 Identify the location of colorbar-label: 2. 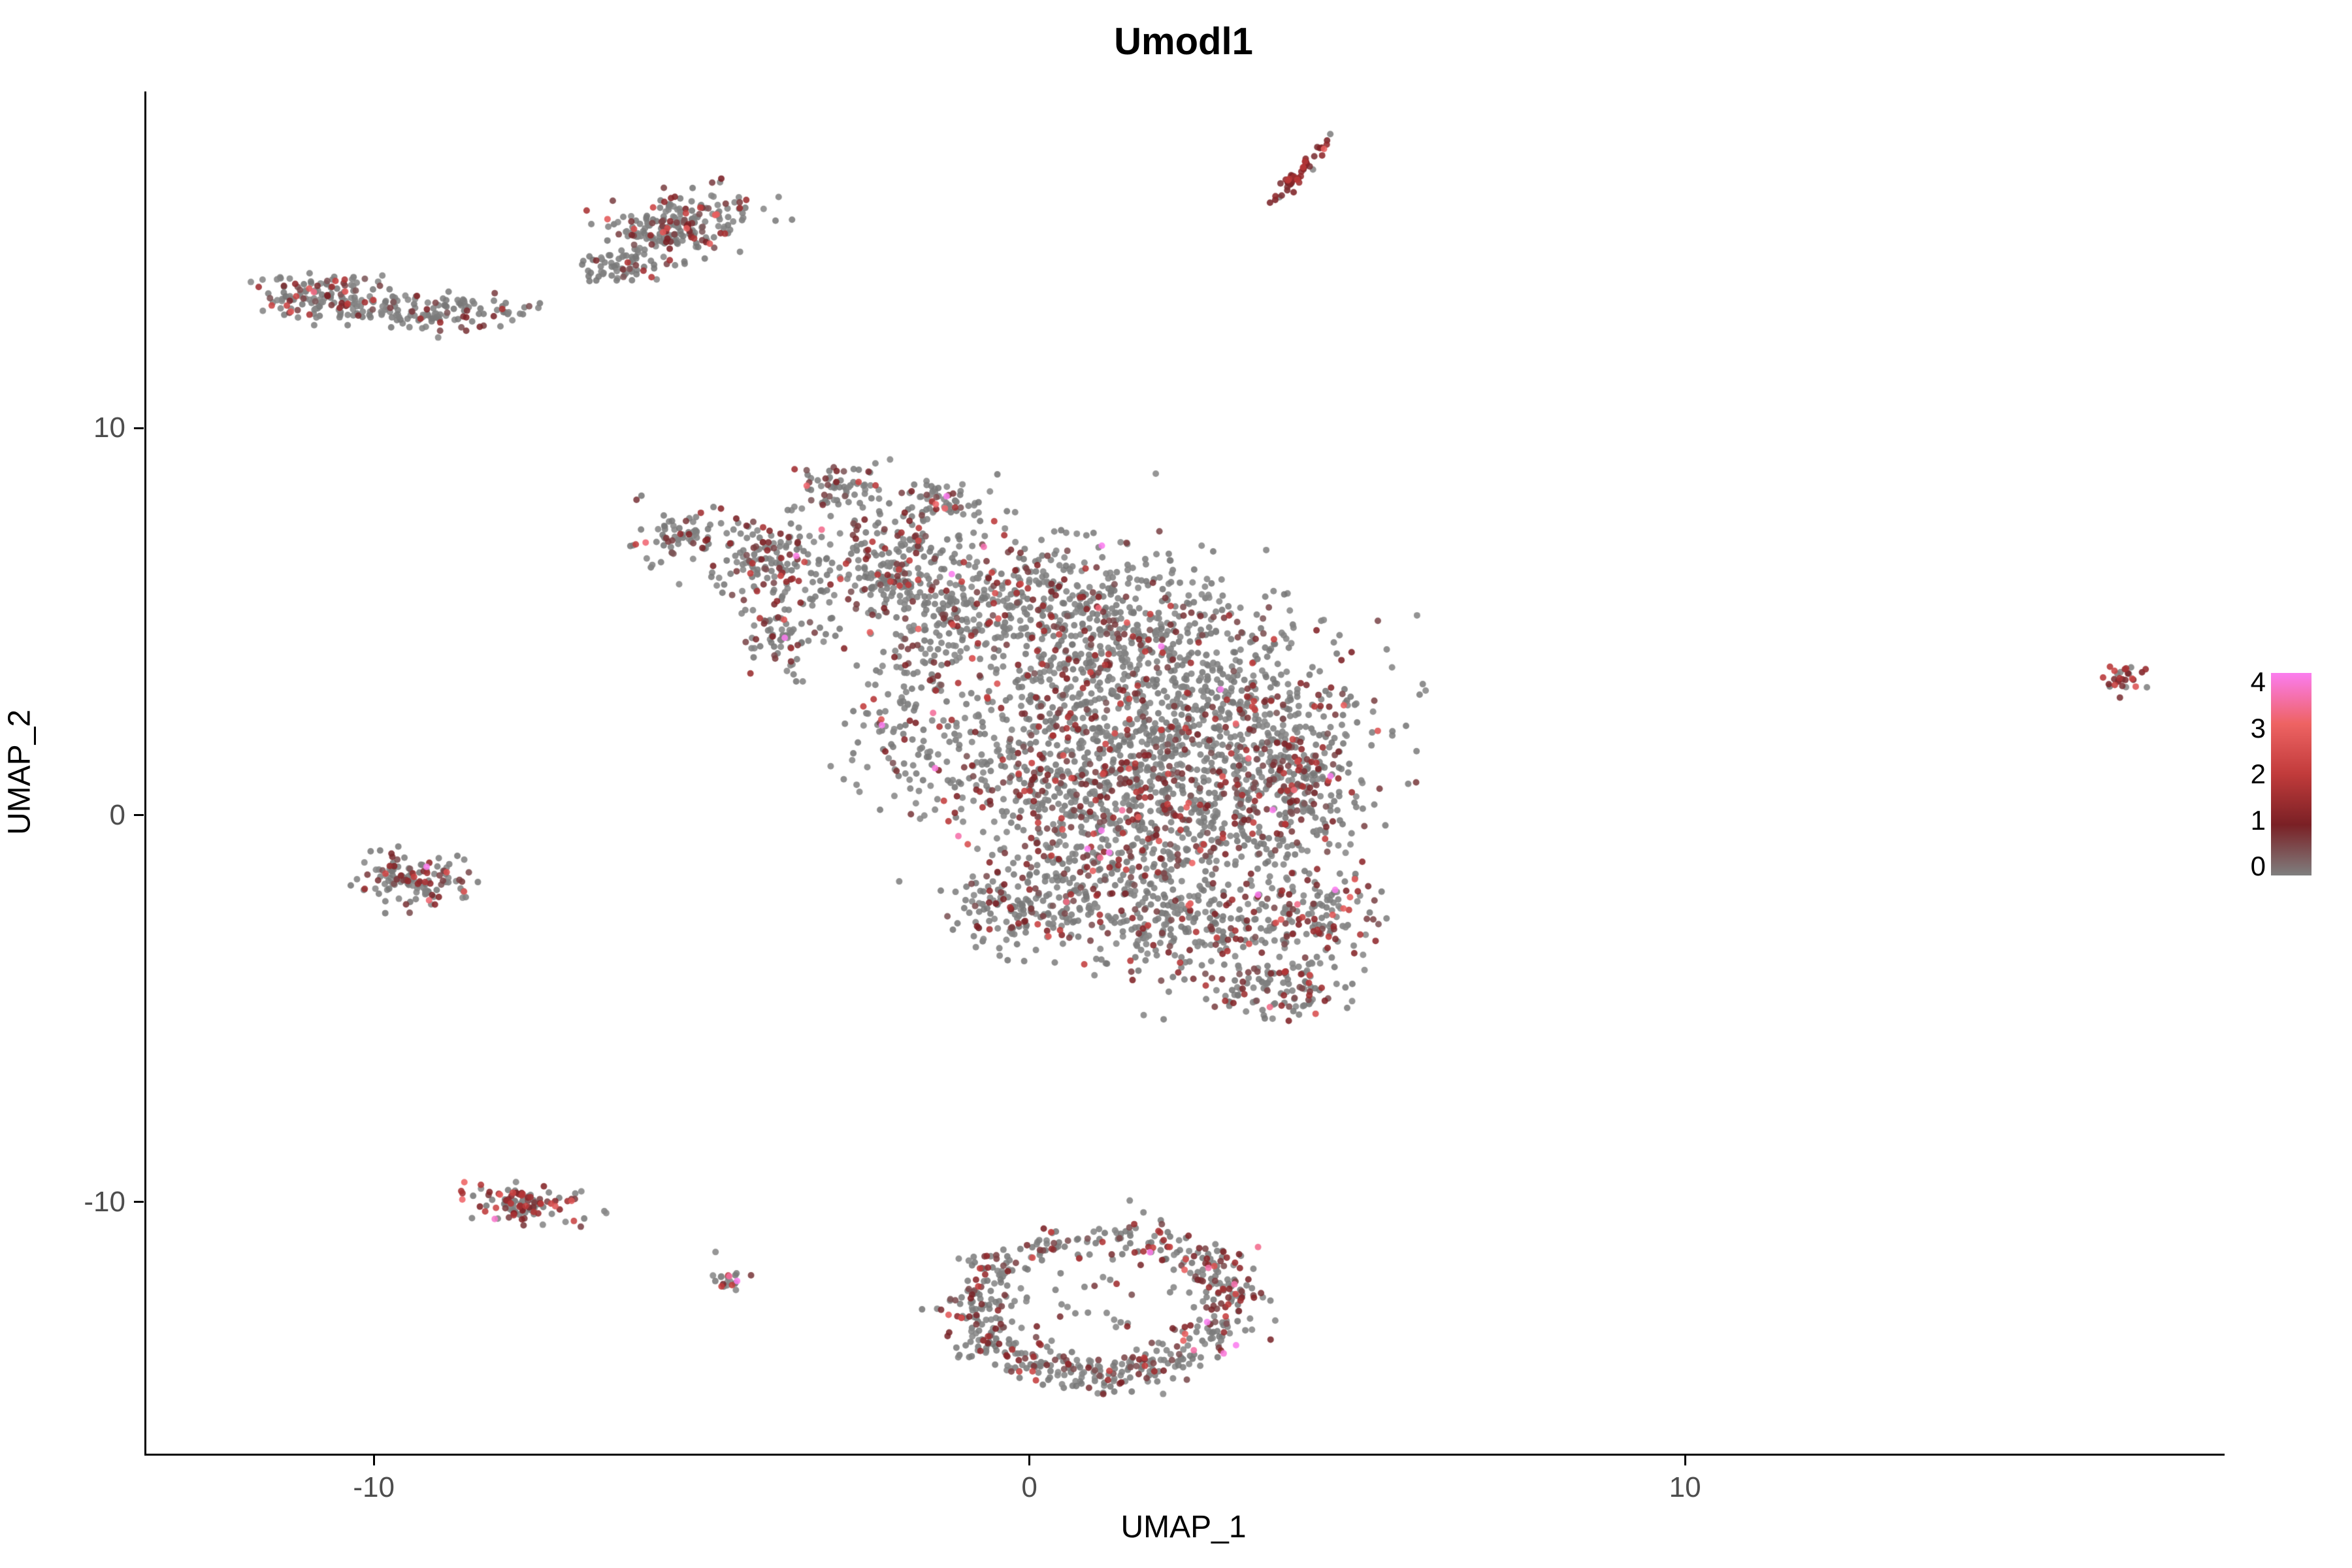
(2258, 774).